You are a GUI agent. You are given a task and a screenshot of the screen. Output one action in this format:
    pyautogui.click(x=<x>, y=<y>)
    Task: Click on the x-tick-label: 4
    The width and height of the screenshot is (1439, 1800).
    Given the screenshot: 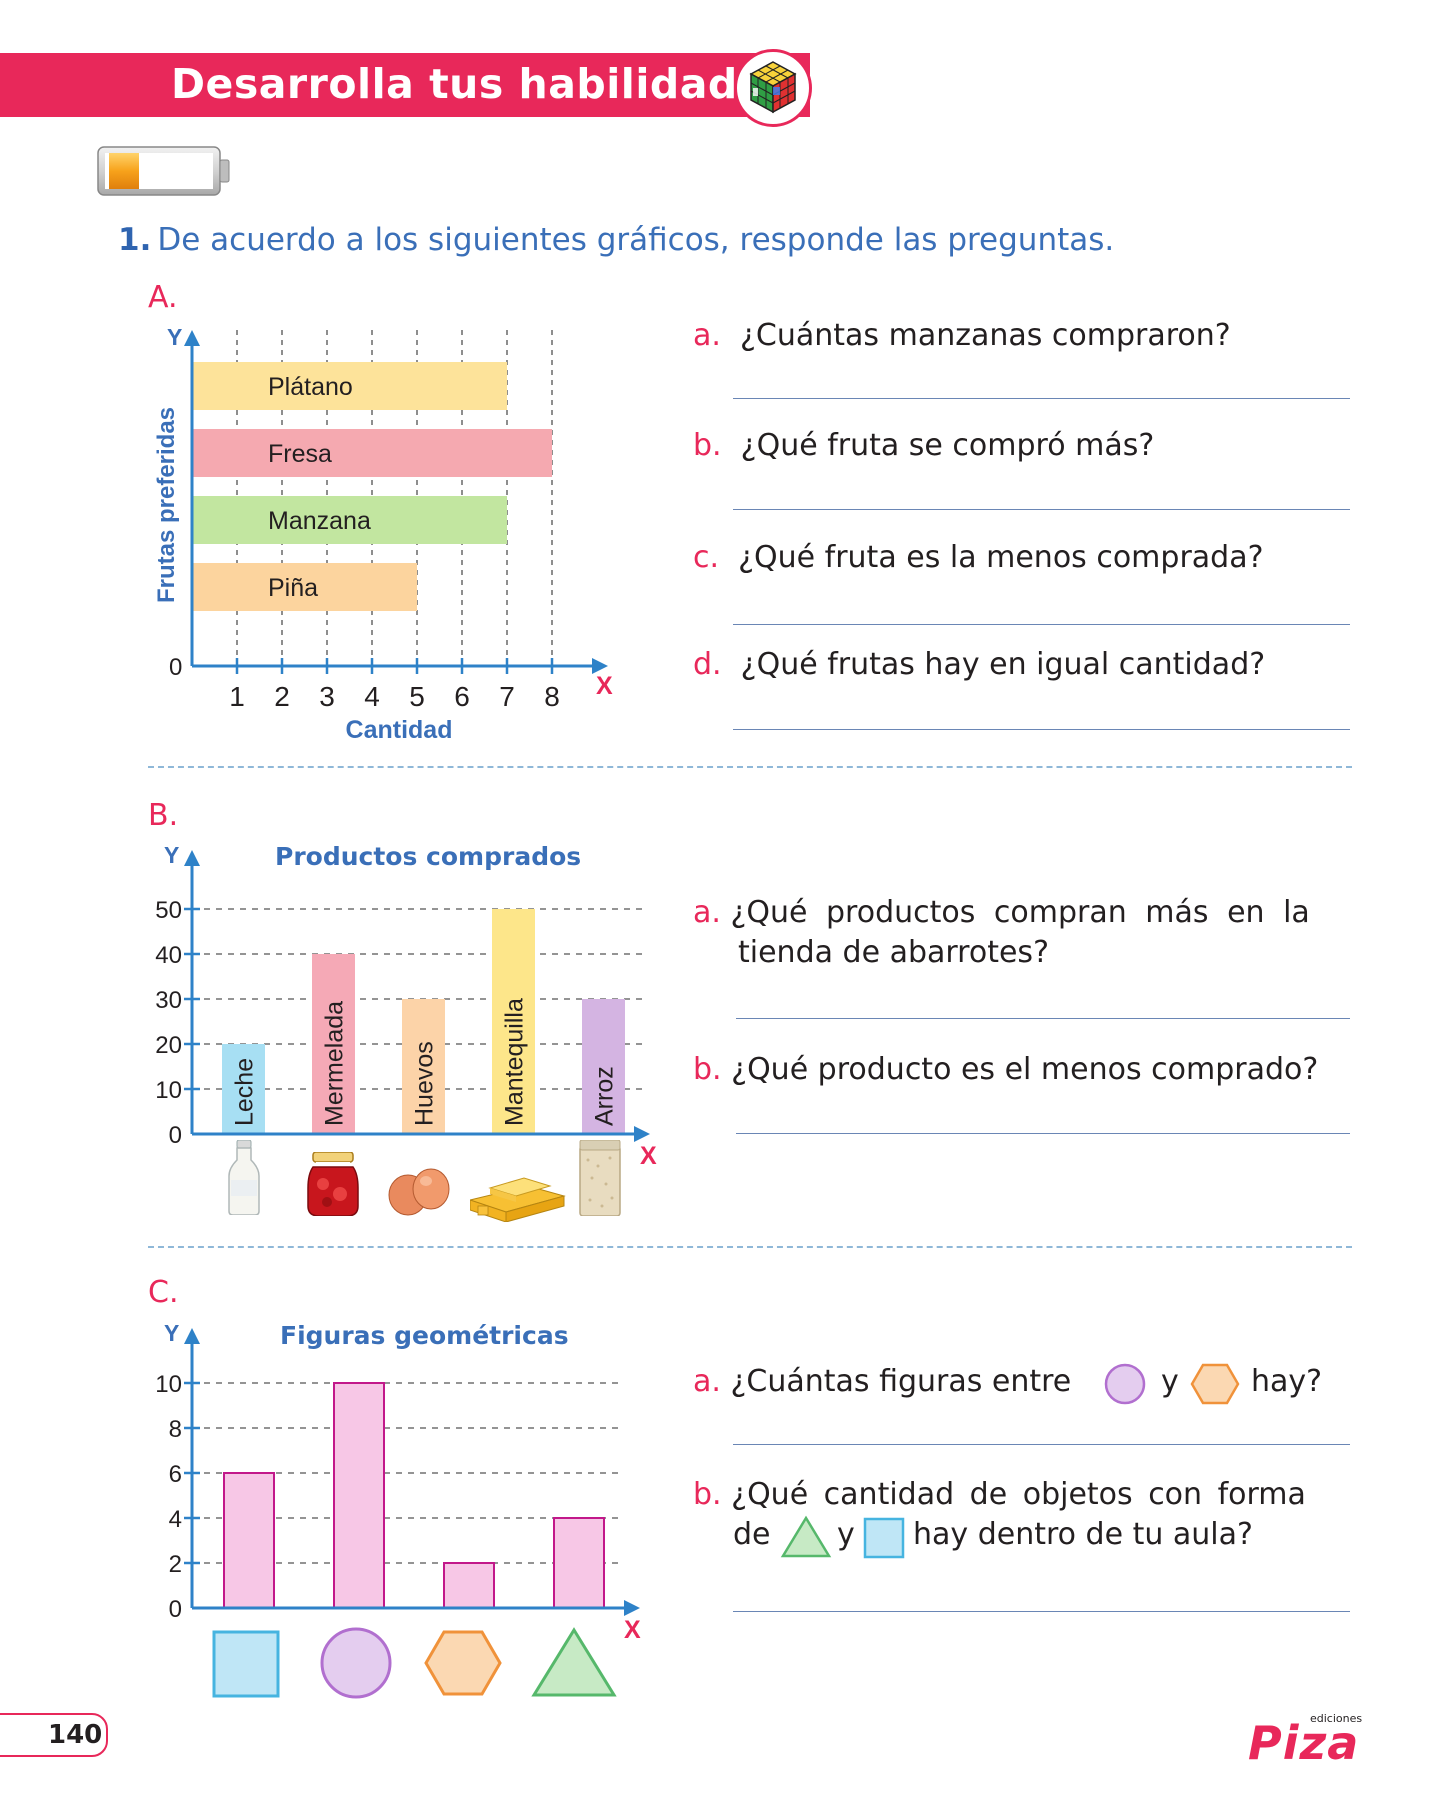 What is the action you would take?
    pyautogui.click(x=372, y=696)
    